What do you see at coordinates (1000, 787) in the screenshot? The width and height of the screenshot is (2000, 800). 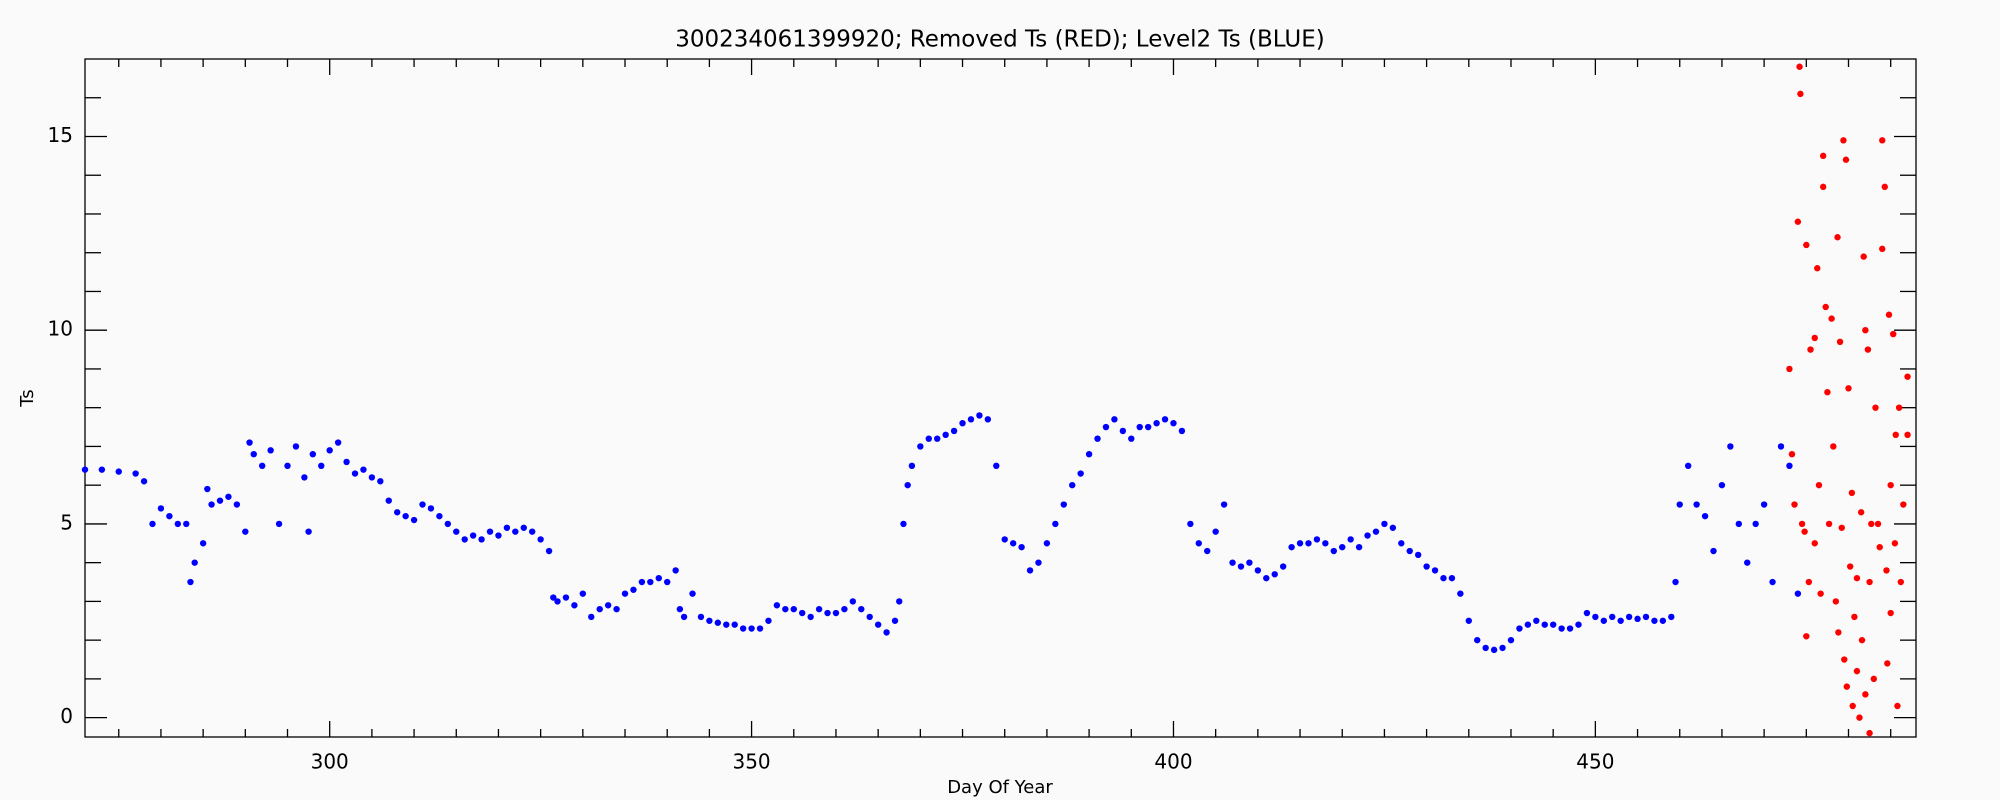 I see `x-axis-label: Day Of Year` at bounding box center [1000, 787].